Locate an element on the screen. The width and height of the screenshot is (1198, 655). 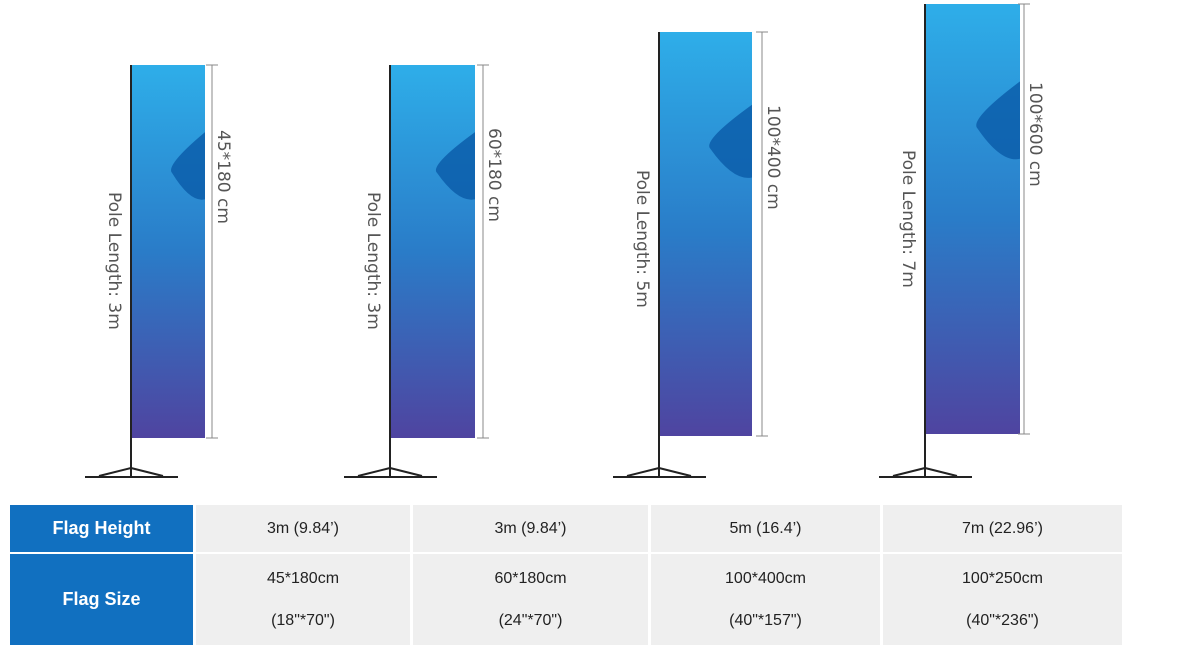
size-label: 45*180 cm is located at coordinates (223, 177).